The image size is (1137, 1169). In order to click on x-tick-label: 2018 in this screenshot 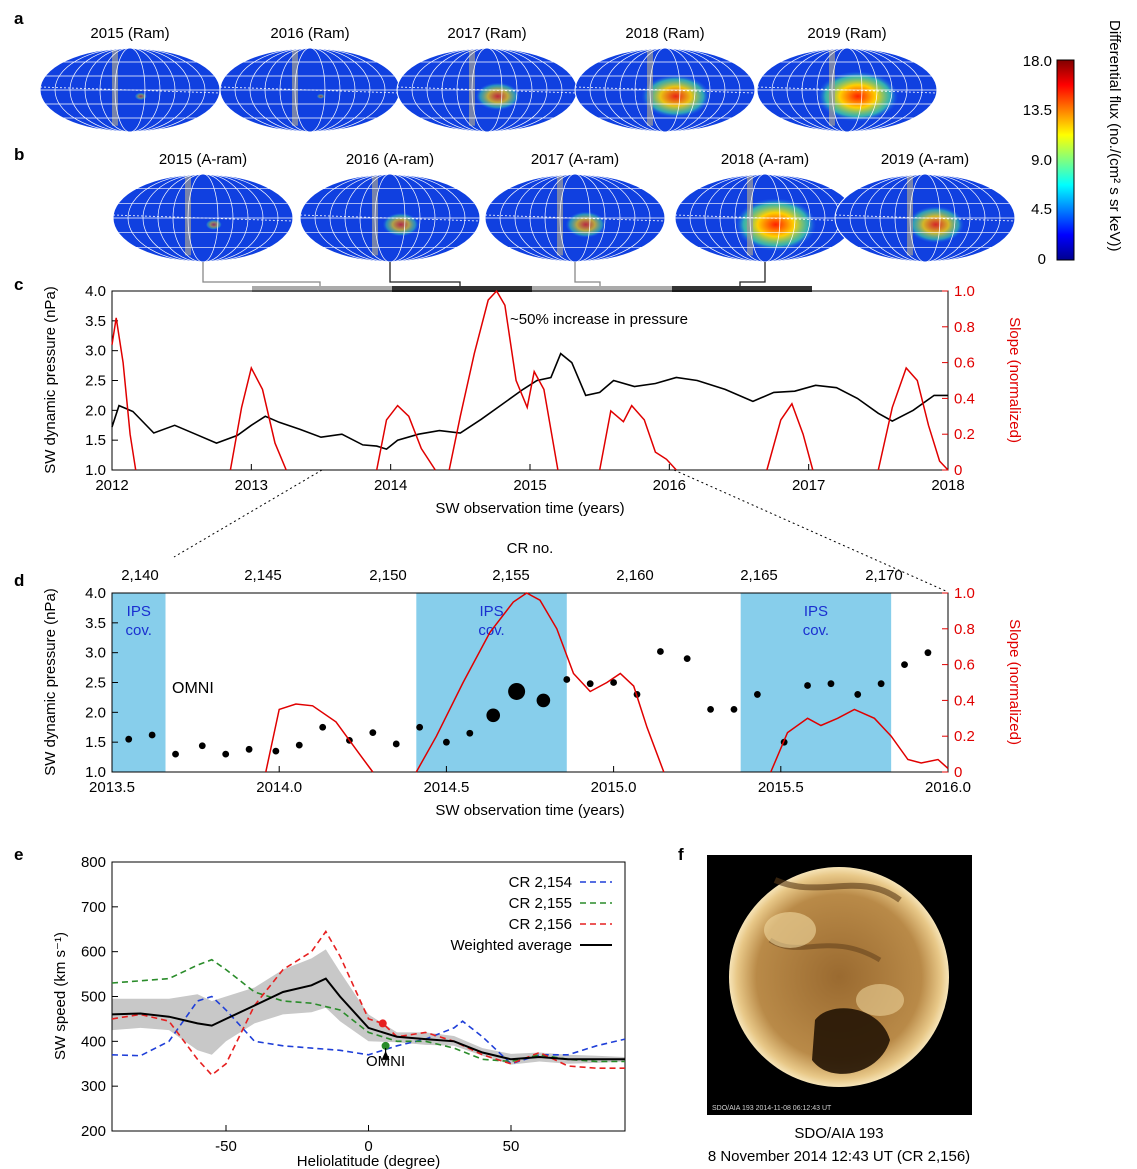, I will do `click(947, 485)`.